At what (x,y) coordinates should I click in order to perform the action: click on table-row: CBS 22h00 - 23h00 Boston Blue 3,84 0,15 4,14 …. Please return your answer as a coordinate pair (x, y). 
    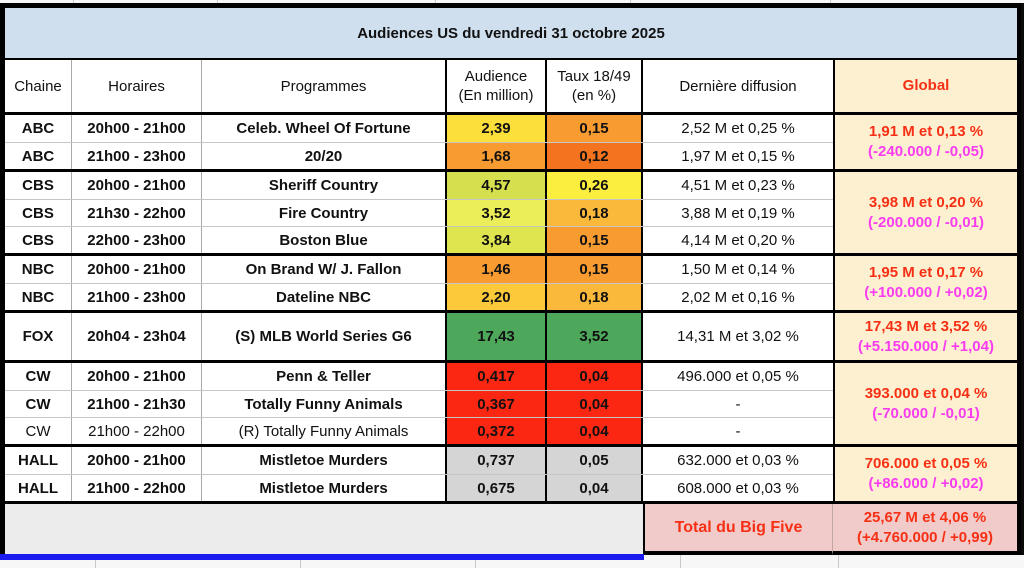
    Looking at the image, I should click on (419, 239).